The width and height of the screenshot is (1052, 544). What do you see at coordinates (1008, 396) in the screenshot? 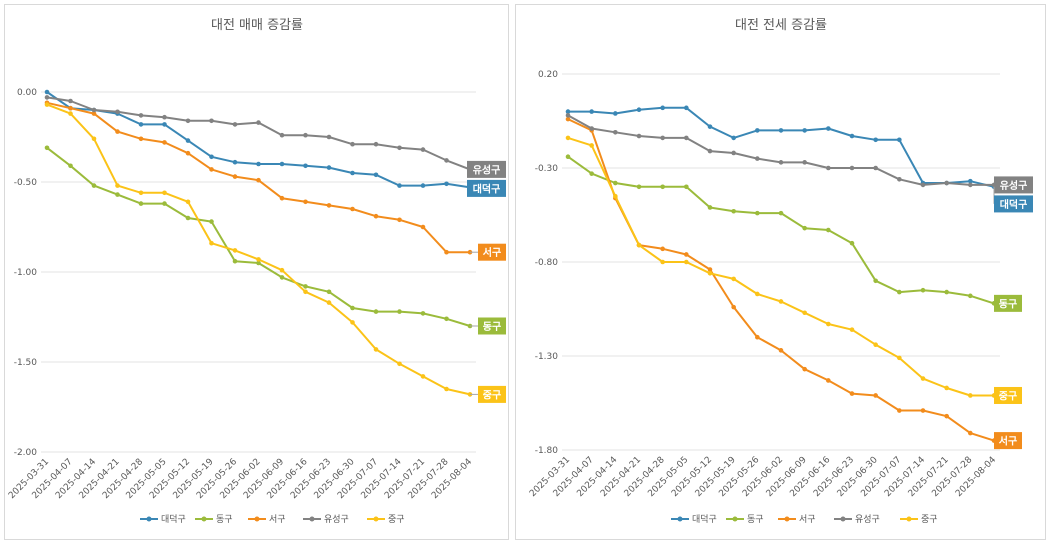
I see `series-end-label: 중구` at bounding box center [1008, 396].